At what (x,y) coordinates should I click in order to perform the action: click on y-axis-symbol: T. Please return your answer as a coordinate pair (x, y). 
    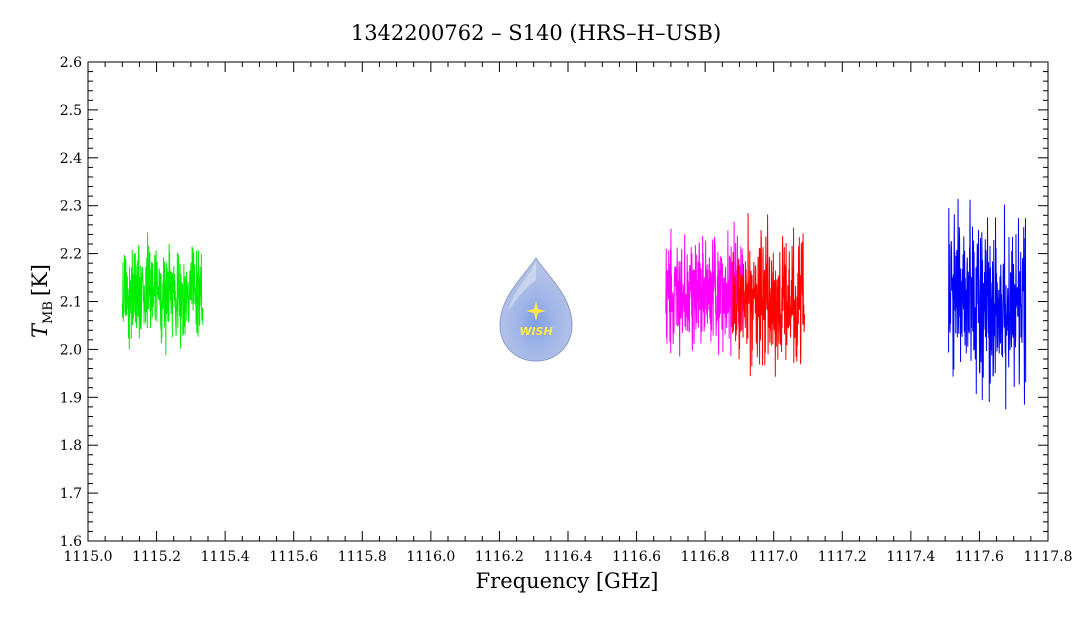
    Looking at the image, I should click on (40, 330).